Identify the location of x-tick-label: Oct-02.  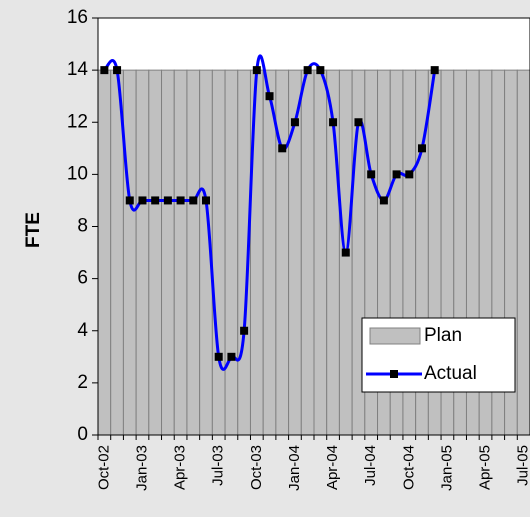
(103, 467).